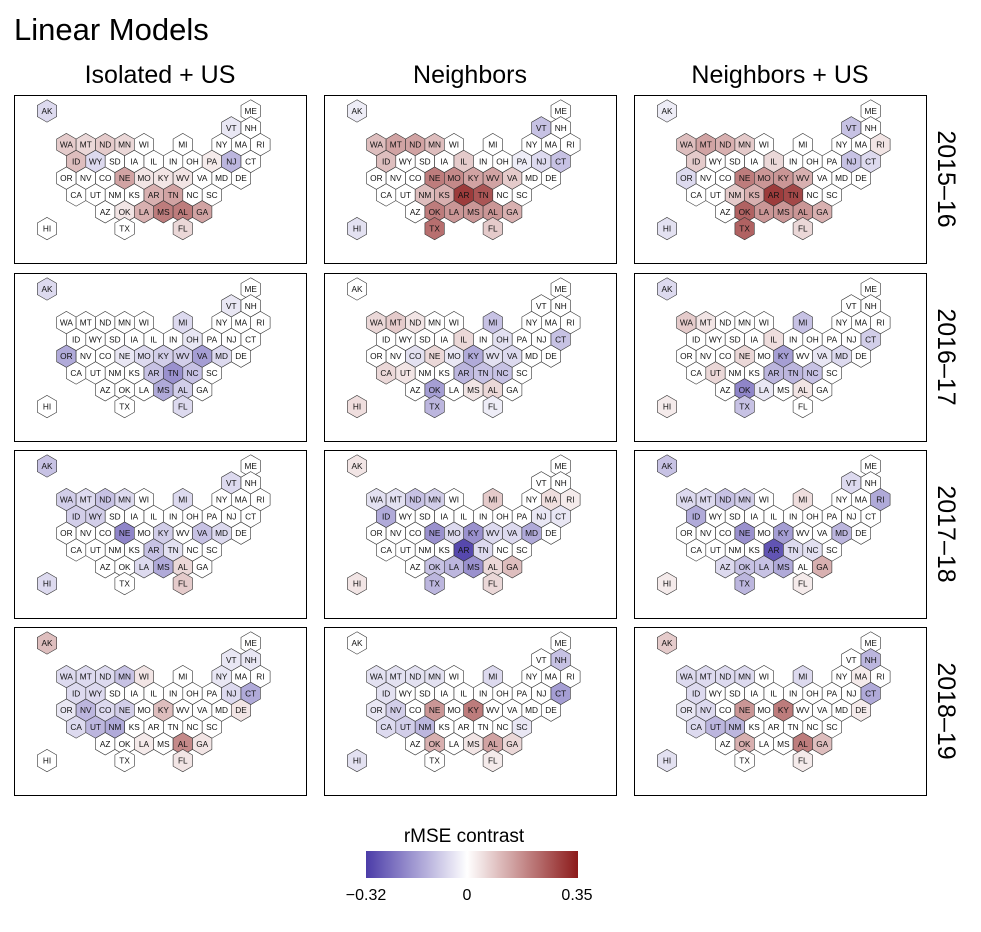 This screenshot has width=981, height=932. I want to click on hex-label-MD: MD, so click(221, 356).